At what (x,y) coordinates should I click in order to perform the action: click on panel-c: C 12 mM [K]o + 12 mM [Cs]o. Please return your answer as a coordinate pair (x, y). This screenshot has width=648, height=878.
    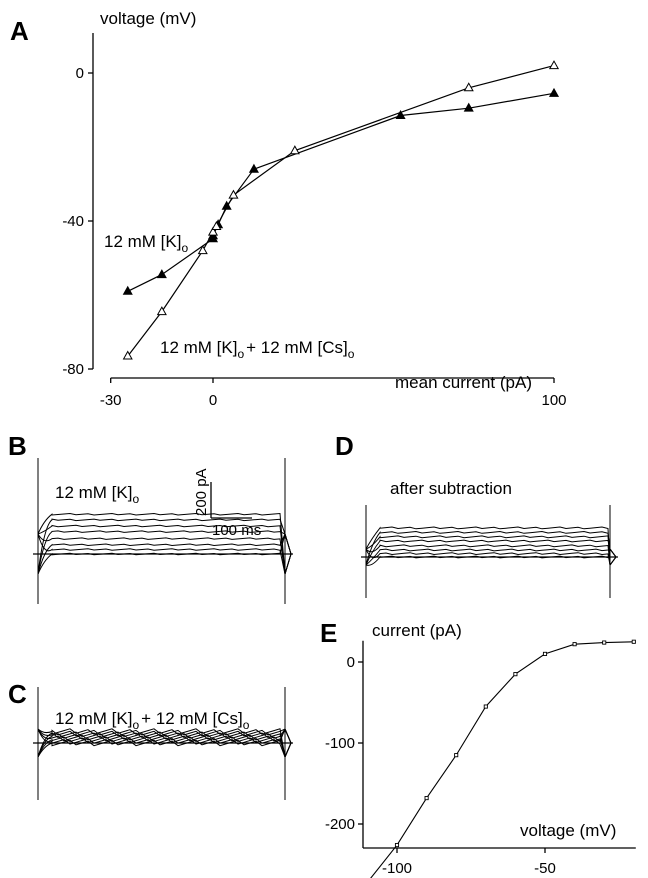
    Looking at the image, I should click on (150, 739).